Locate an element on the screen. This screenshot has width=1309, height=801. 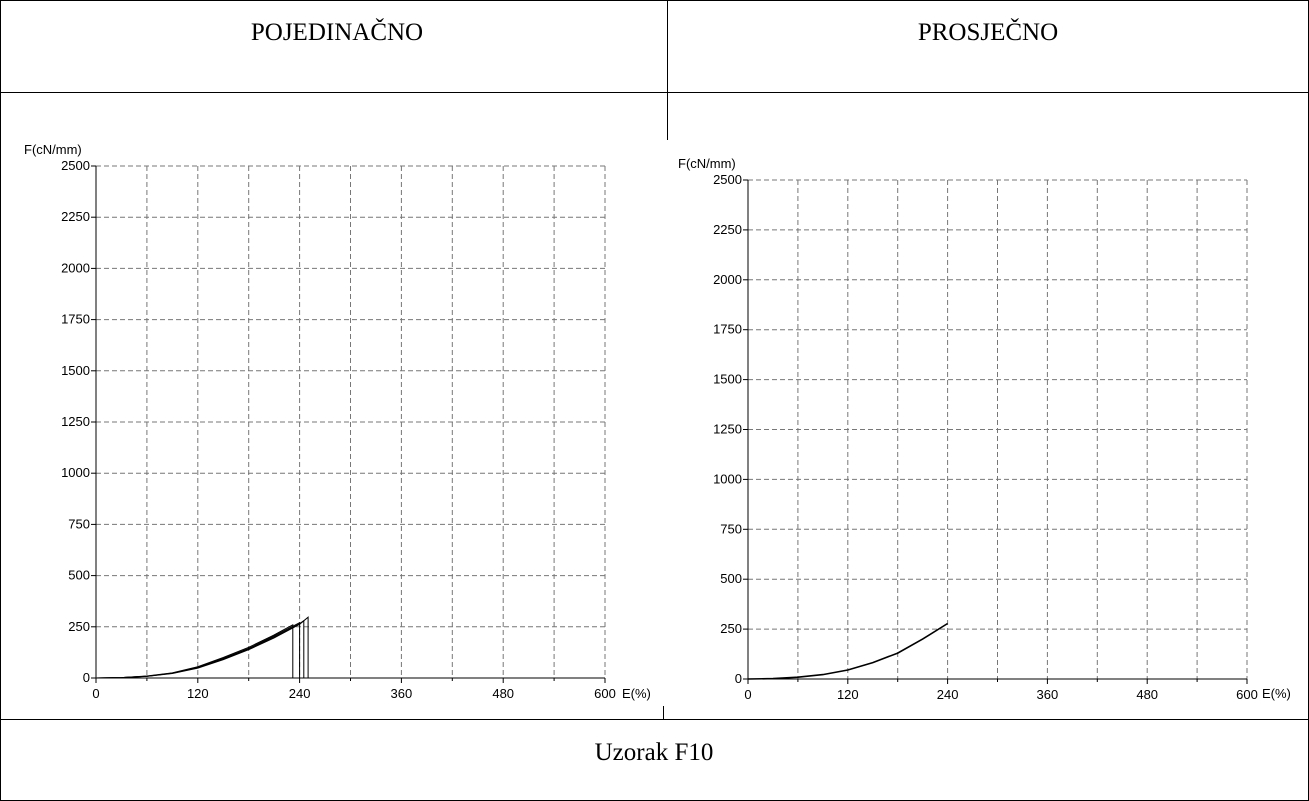
footer-label: Uzorak F10 is located at coordinates (654, 752).